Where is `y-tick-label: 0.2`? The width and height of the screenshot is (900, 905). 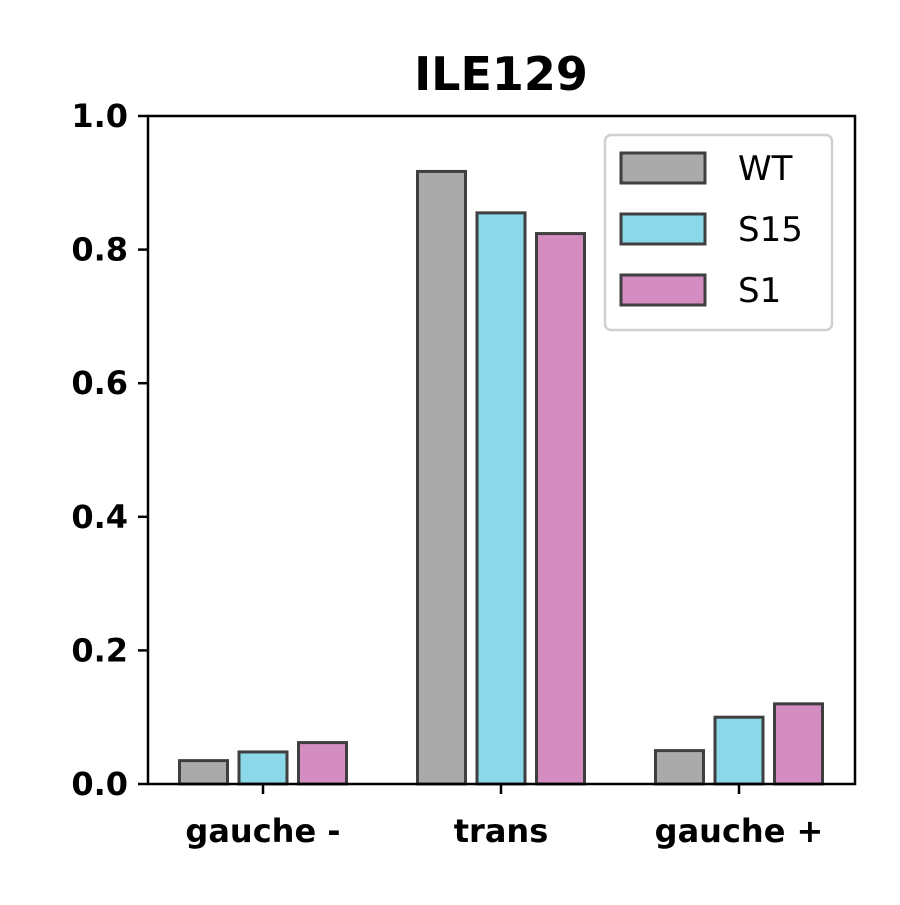
y-tick-label: 0.2 is located at coordinates (99, 650).